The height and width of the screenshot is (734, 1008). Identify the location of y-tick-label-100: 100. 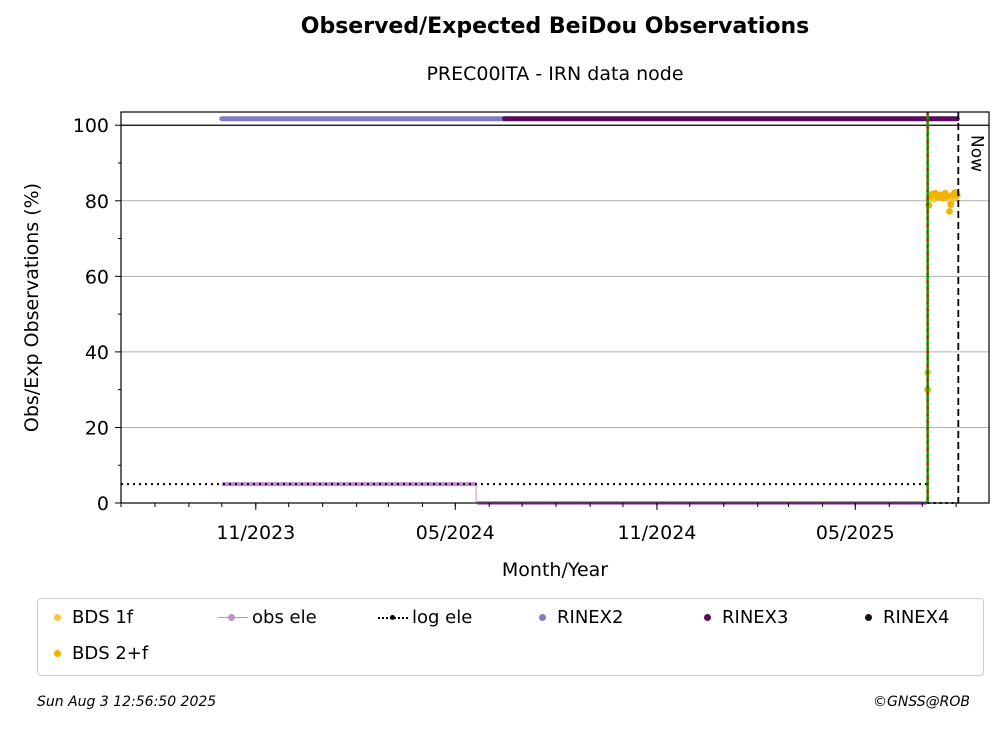
(91, 126).